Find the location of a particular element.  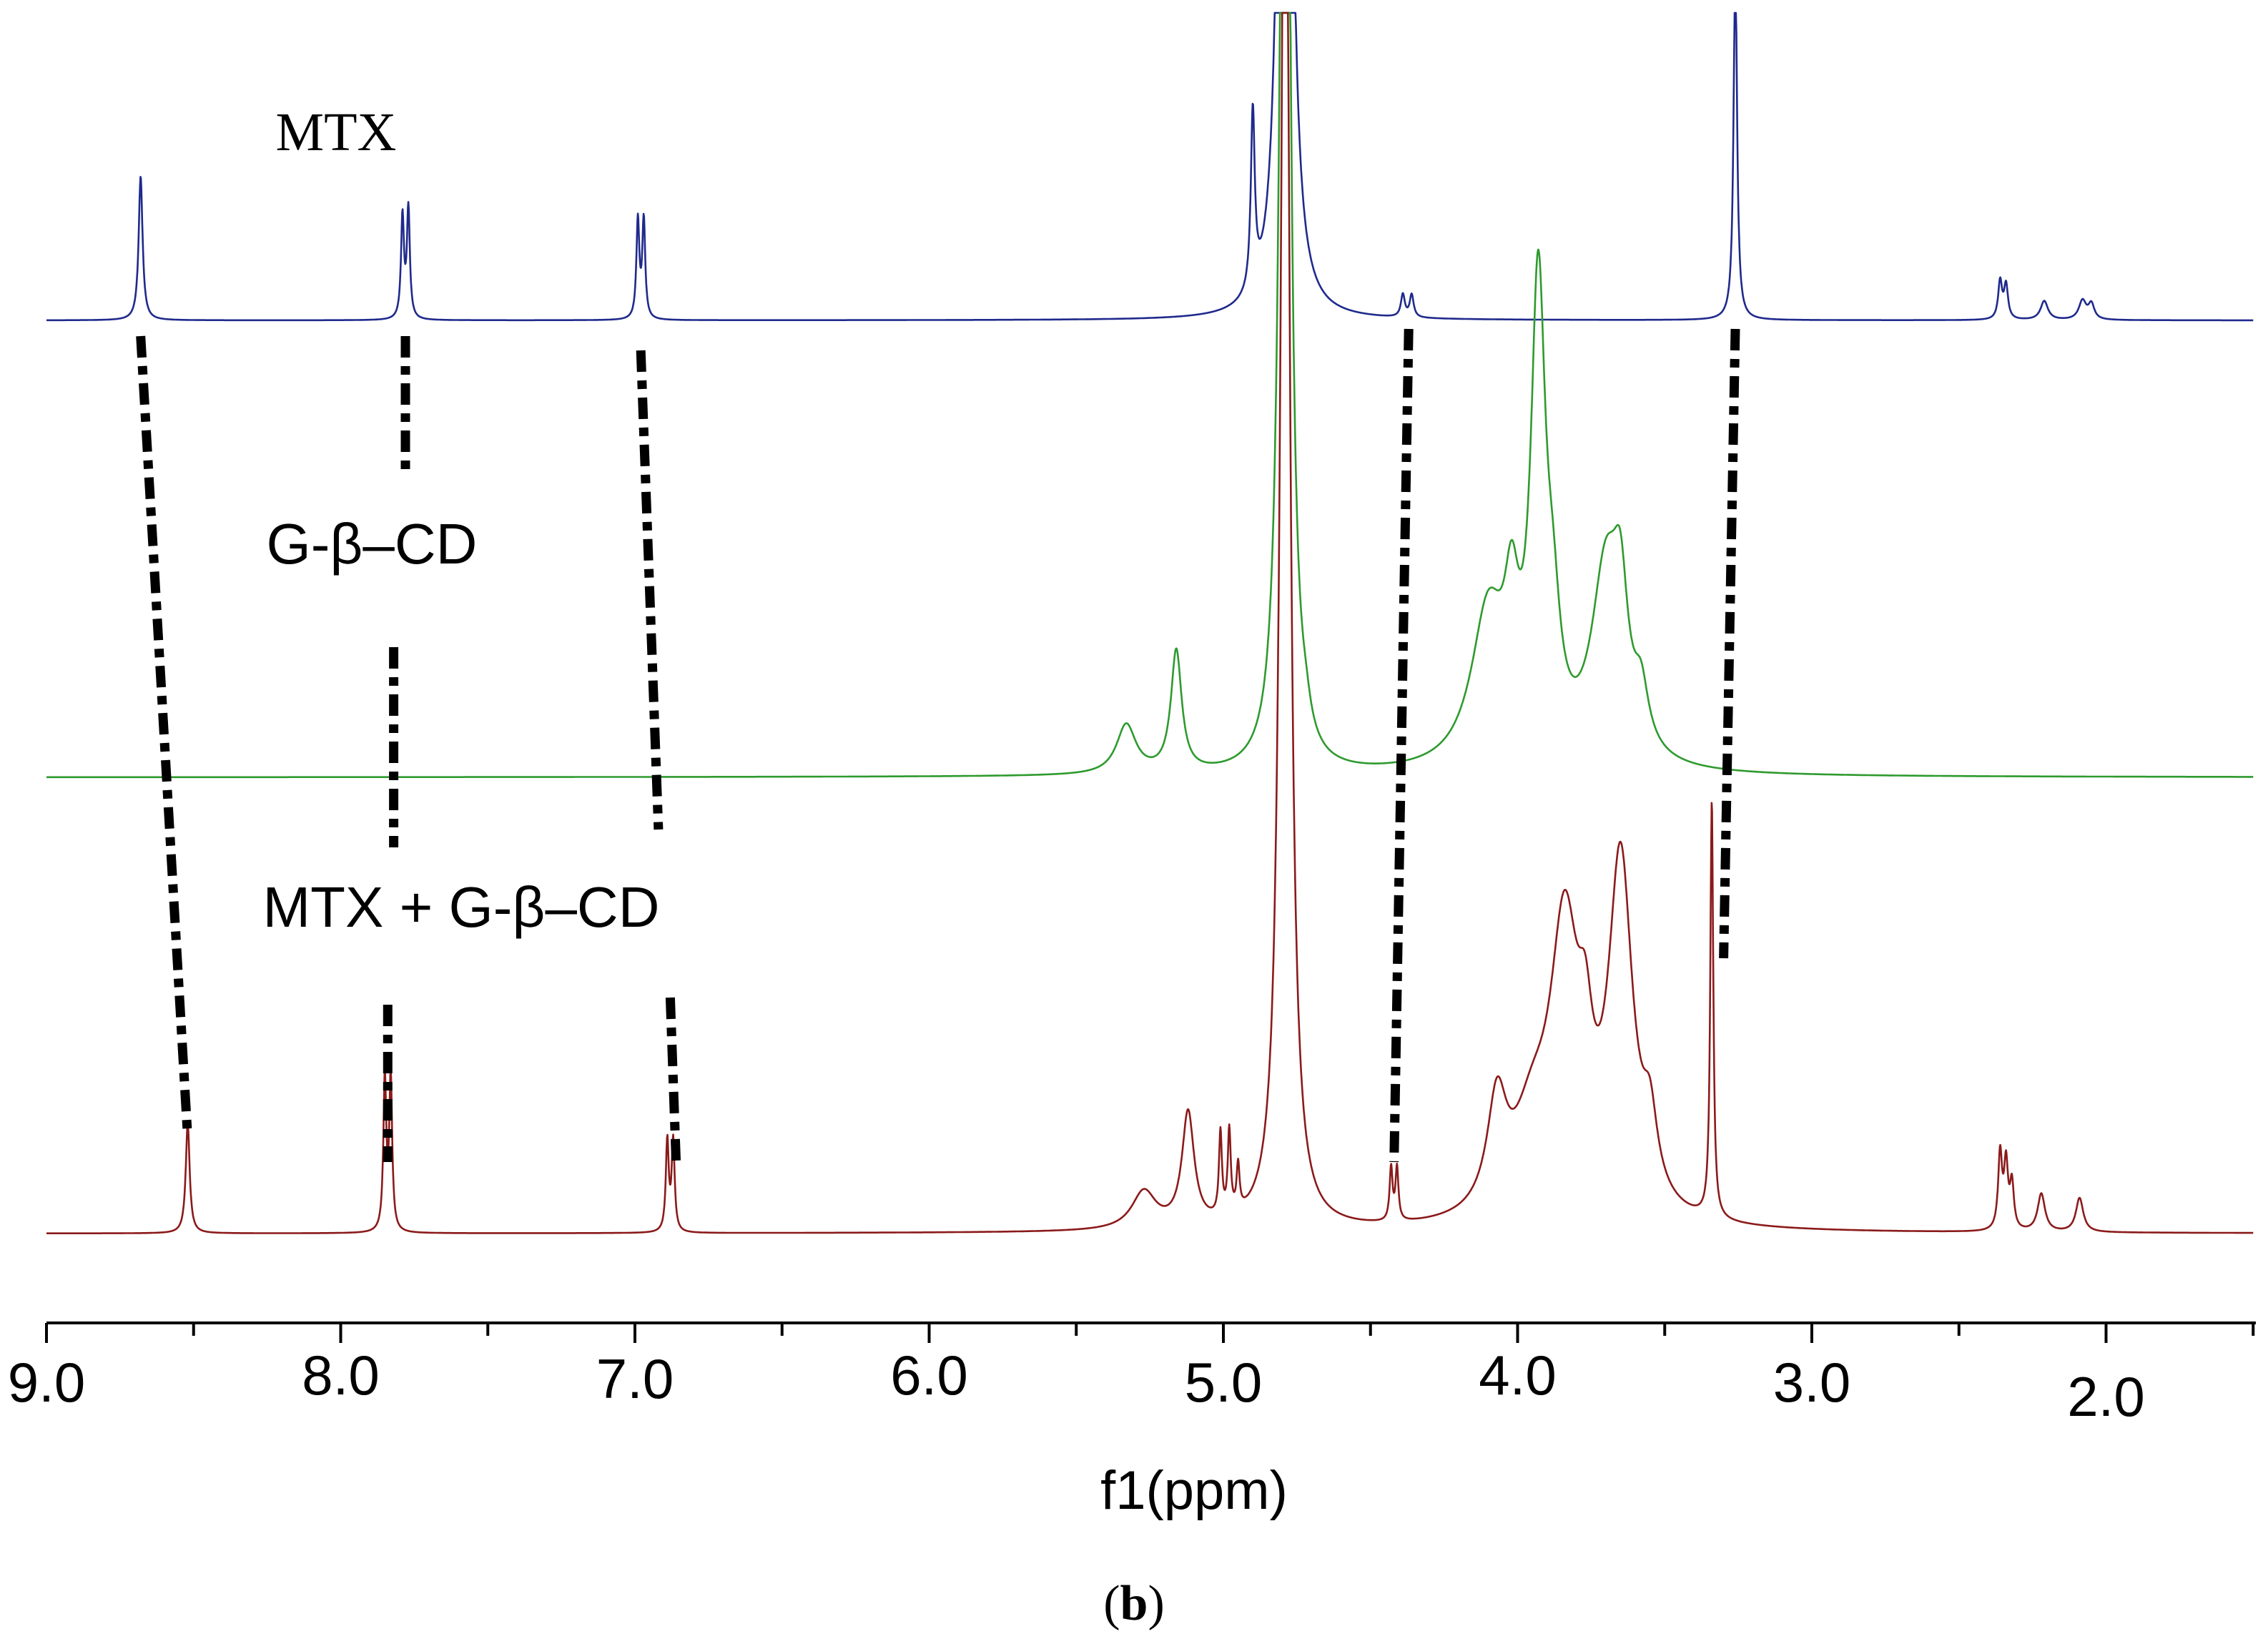

x-axis-label: f1(ppm) is located at coordinates (1194, 1490).